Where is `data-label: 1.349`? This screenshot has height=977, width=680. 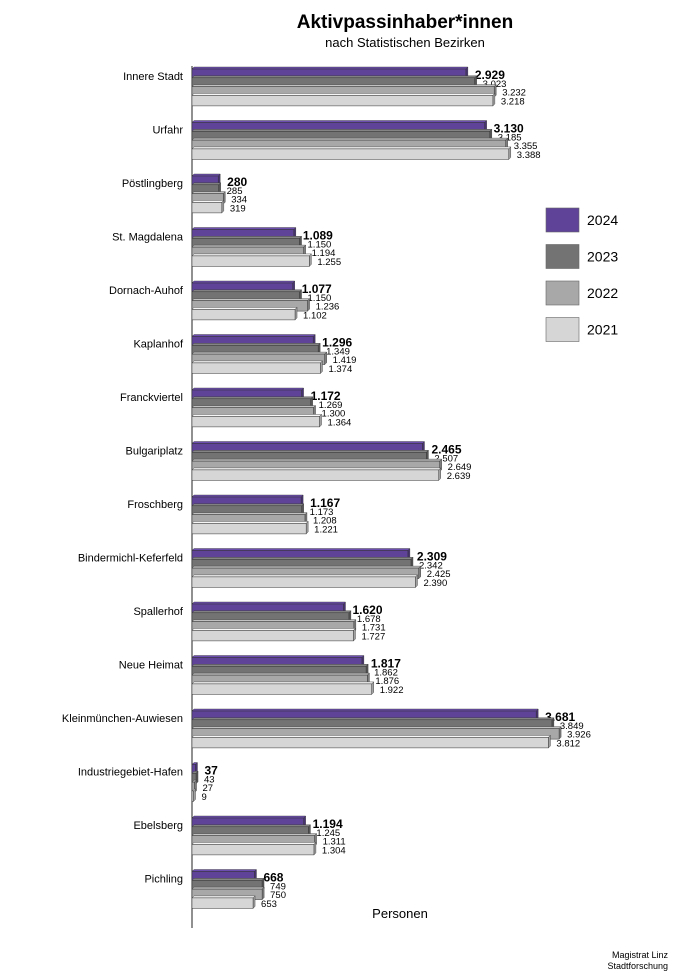 data-label: 1.349 is located at coordinates (338, 351).